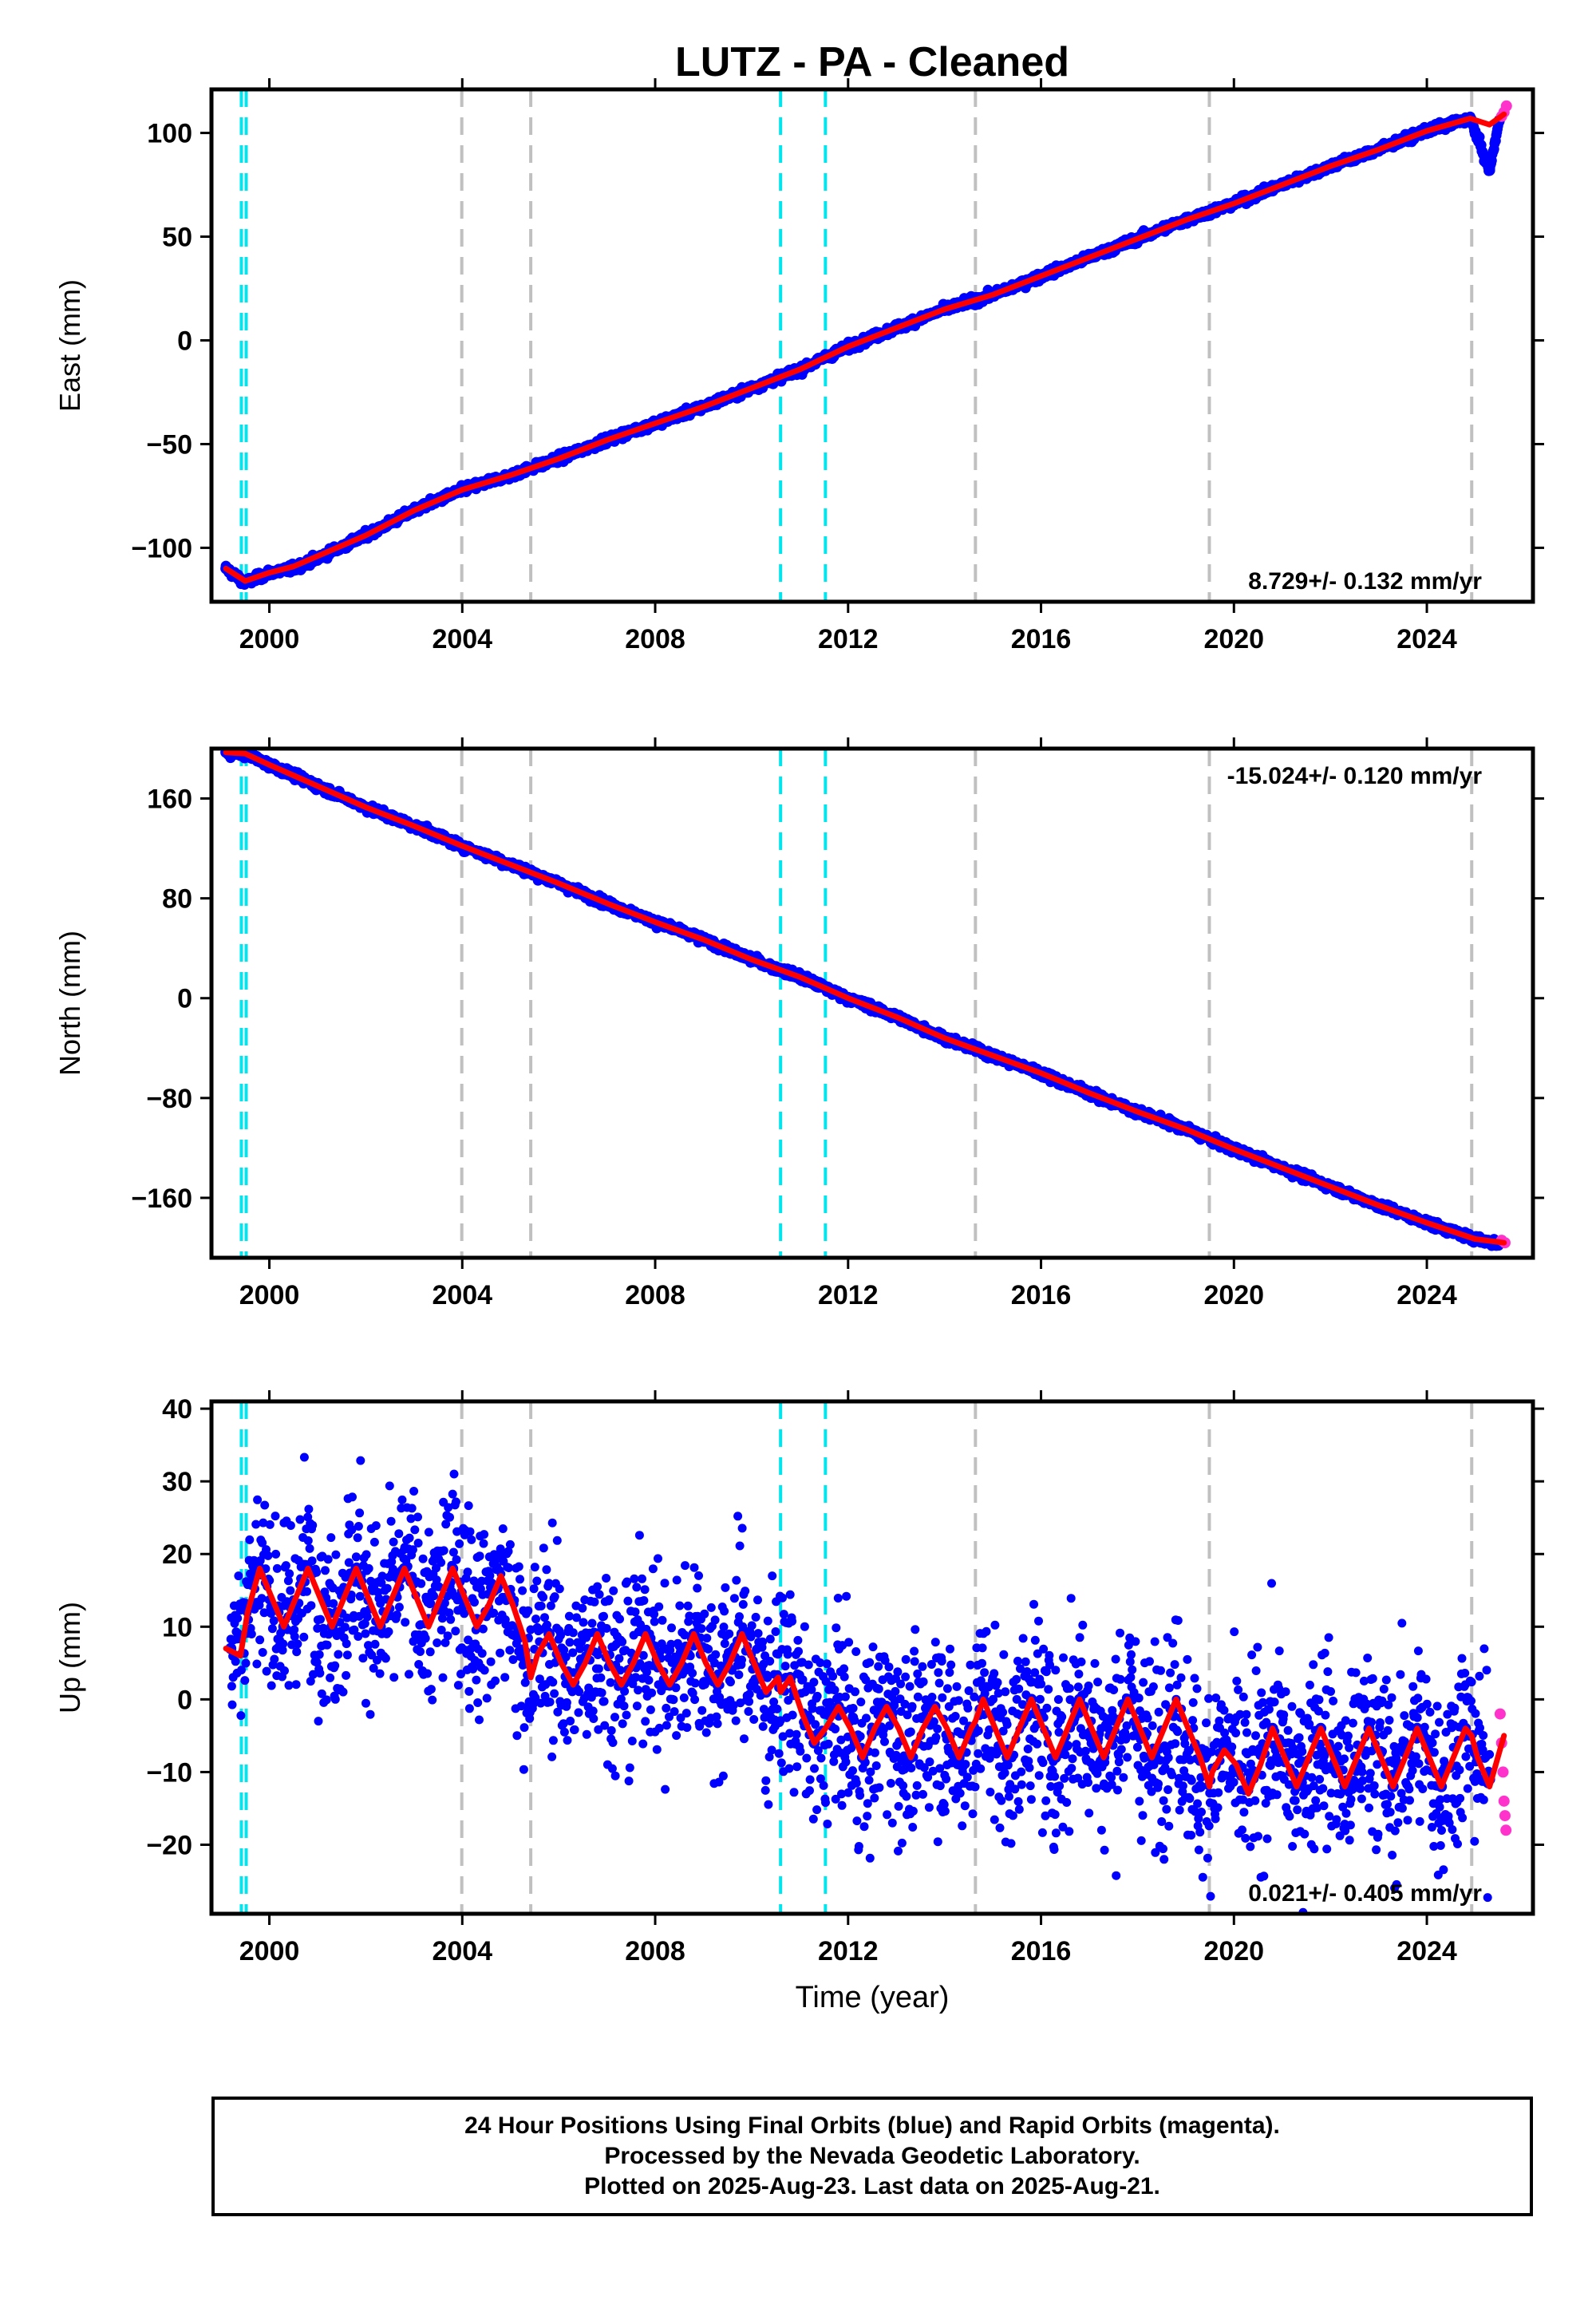  Describe the element at coordinates (848, 639) in the screenshot. I see `x-tick-label: 2012` at that location.